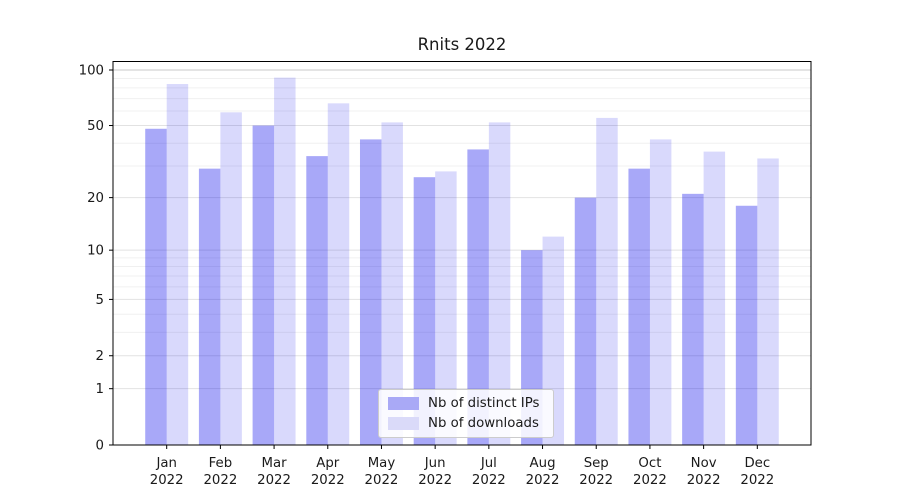  I want to click on bar-may-downloads, so click(392, 283).